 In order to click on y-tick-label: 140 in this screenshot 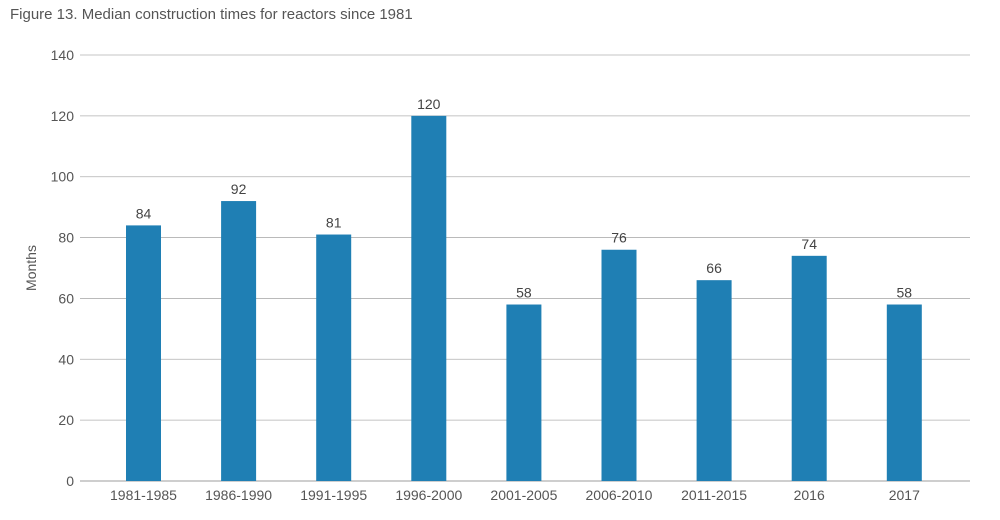, I will do `click(63, 55)`.